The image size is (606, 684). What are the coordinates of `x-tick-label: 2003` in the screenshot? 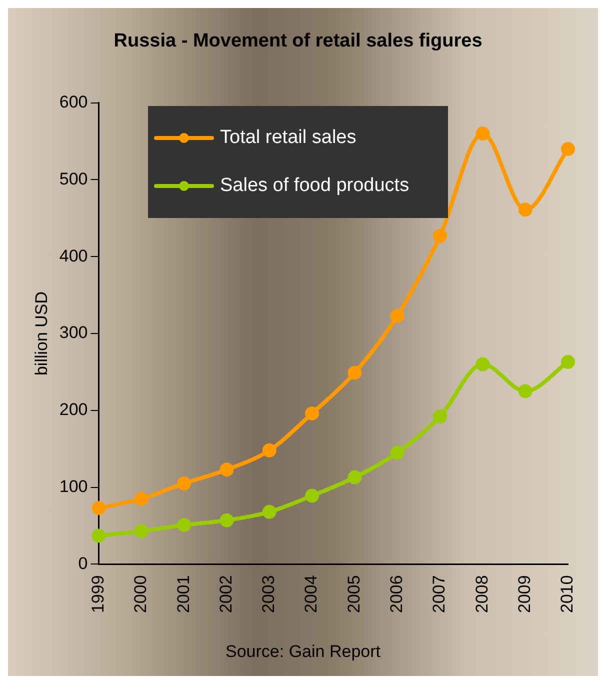 It's located at (268, 594).